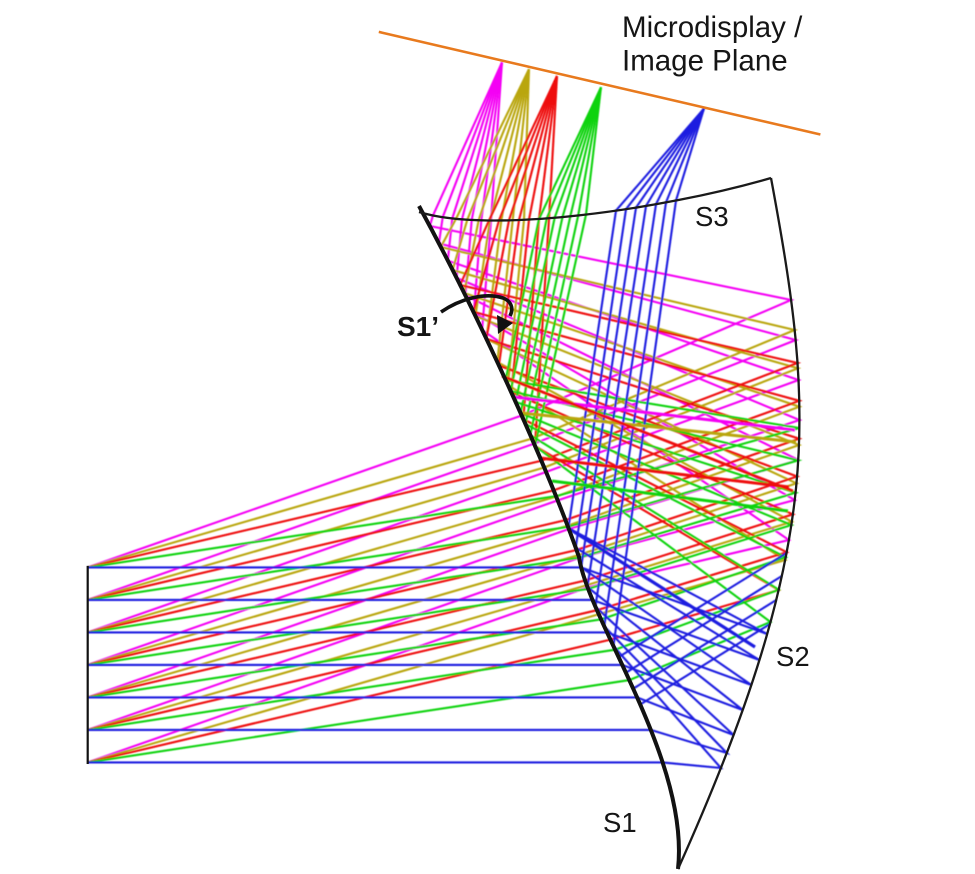 Image resolution: width=975 pixels, height=874 pixels. I want to click on svg-text: S1’, so click(418, 326).